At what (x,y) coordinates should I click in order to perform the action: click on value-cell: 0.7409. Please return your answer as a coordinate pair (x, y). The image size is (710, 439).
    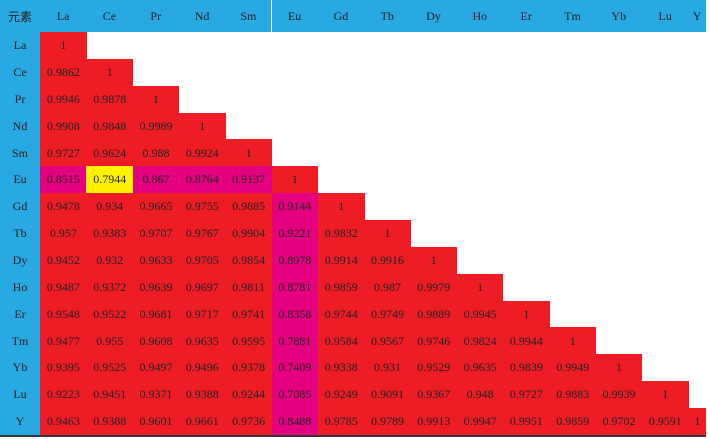
    Looking at the image, I should click on (295, 368).